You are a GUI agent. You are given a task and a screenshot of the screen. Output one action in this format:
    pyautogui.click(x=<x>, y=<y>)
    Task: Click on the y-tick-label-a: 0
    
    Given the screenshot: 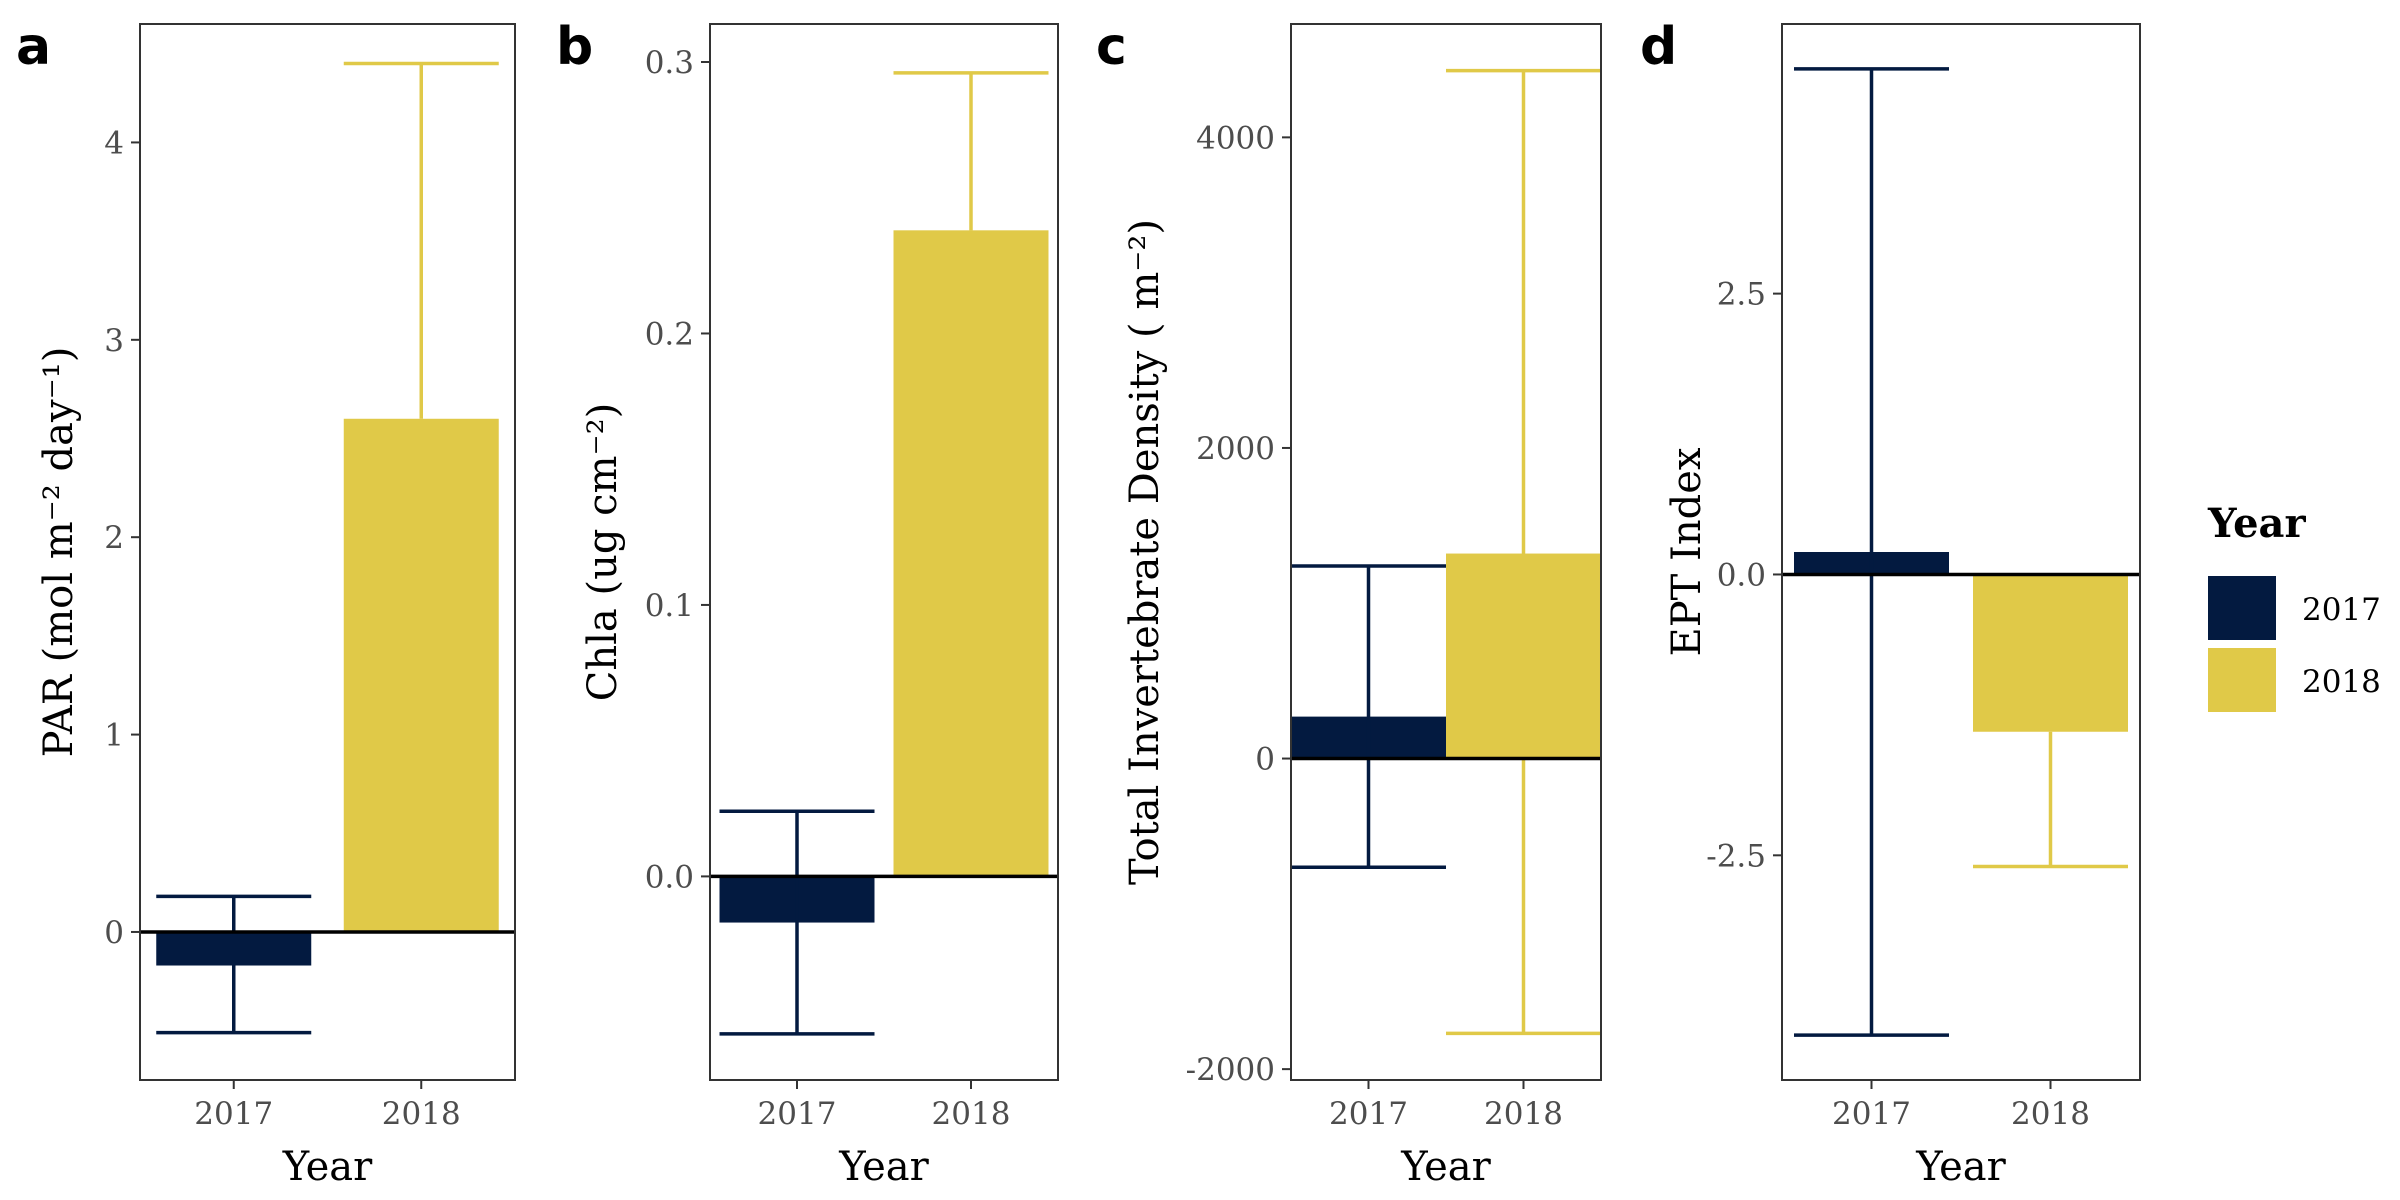 What is the action you would take?
    pyautogui.click(x=114, y=933)
    